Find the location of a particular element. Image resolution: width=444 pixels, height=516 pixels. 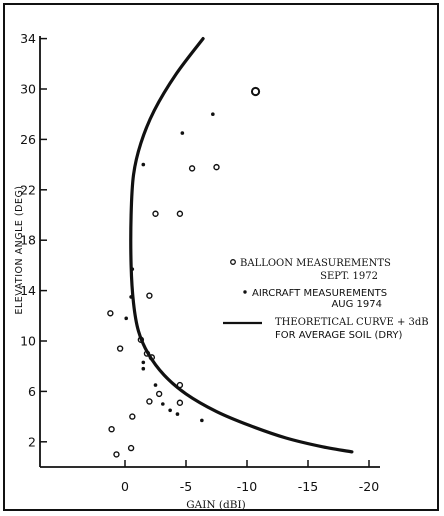

y-tick-label: 18 is located at coordinates (28, 240).